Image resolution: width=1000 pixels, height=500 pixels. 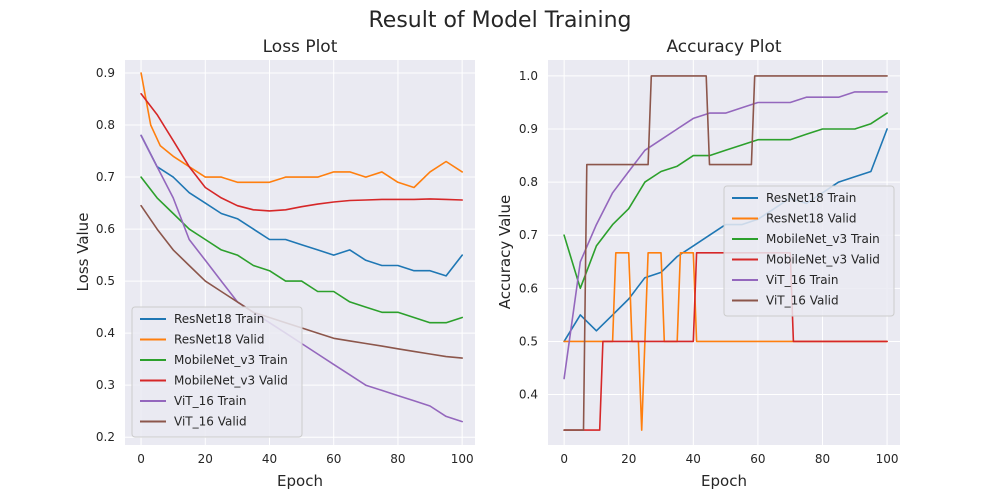 I want to click on y-axis-label: Accuracy Value, so click(x=505, y=252).